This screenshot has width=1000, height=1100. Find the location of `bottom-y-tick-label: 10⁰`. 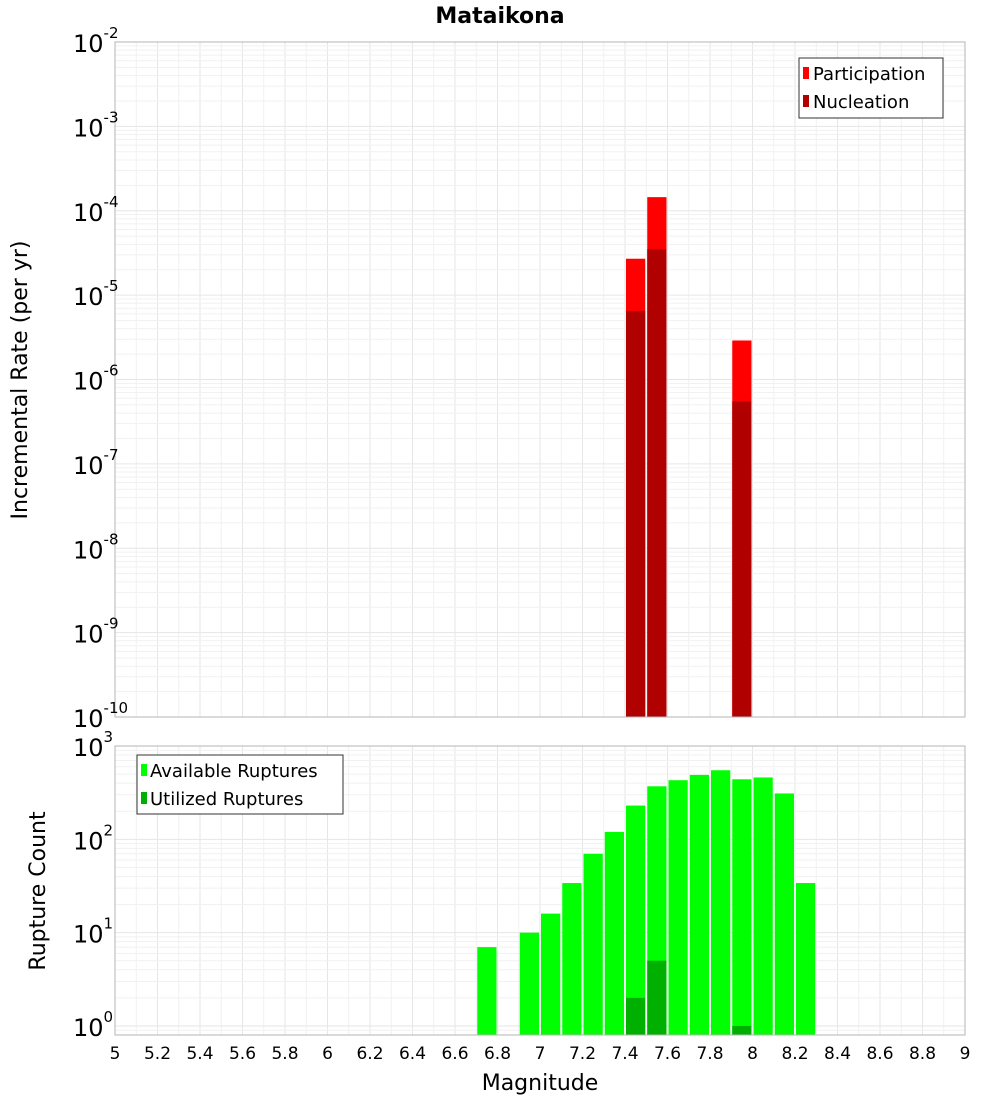

bottom-y-tick-label: 10⁰ is located at coordinates (93, 1025).